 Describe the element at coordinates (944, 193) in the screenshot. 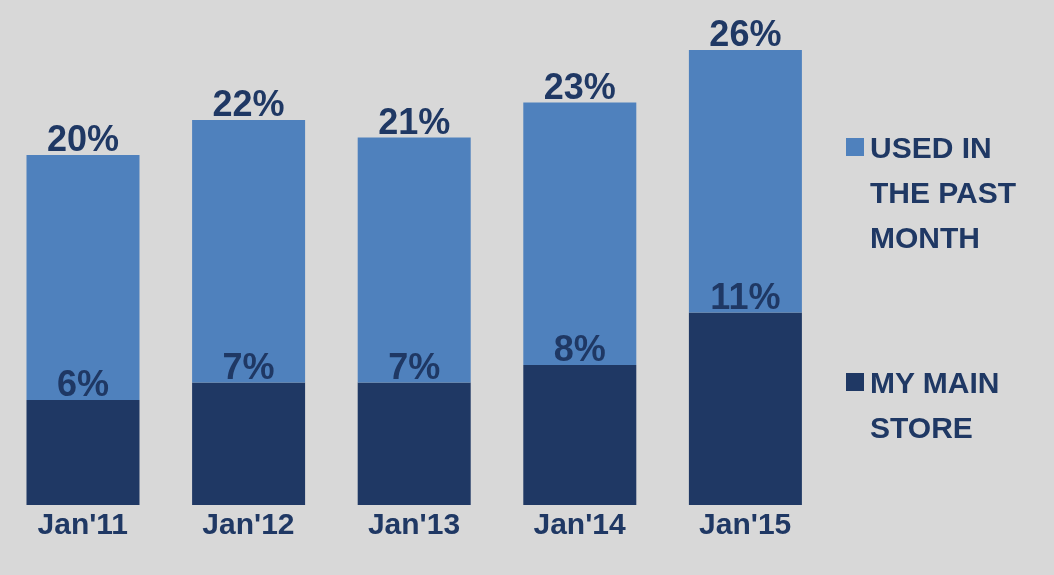

I see `legend-label: USED IN THE PAST MONTH` at that location.